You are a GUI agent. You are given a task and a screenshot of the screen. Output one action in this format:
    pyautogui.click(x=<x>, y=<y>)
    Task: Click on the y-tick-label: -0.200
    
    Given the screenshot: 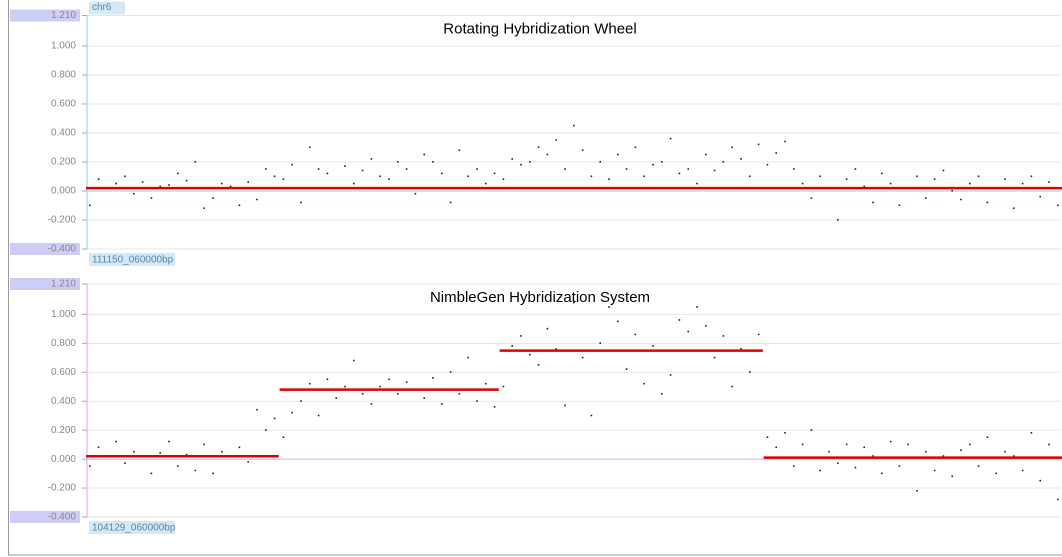 What is the action you would take?
    pyautogui.click(x=62, y=220)
    